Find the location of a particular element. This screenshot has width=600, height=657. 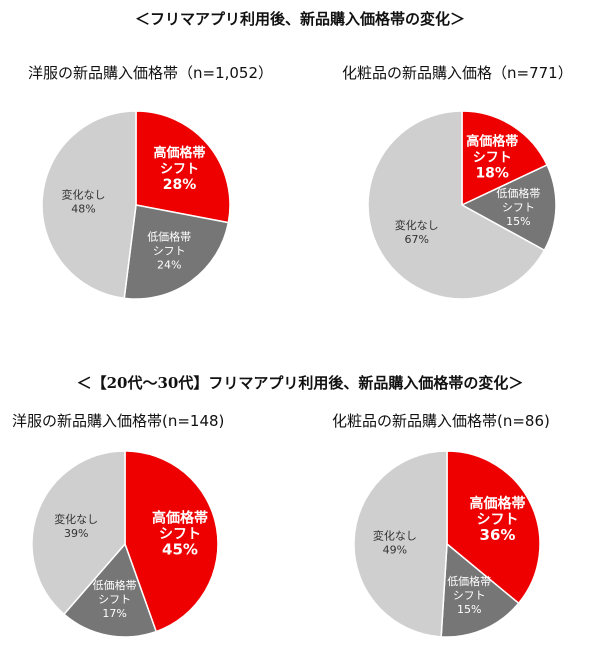

slice-label-high: 高価格帯シフト 28% is located at coordinates (179, 169).